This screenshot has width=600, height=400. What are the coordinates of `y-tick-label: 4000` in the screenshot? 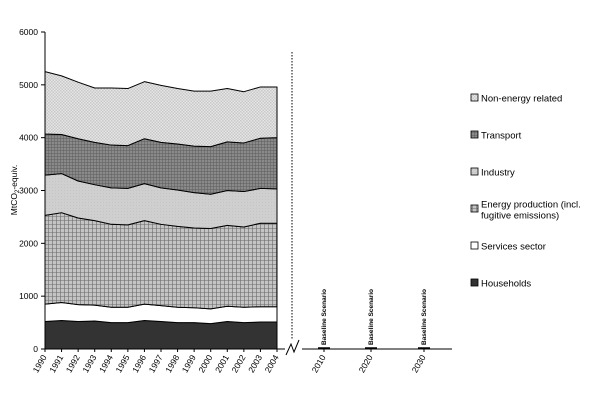 It's located at (28, 138).